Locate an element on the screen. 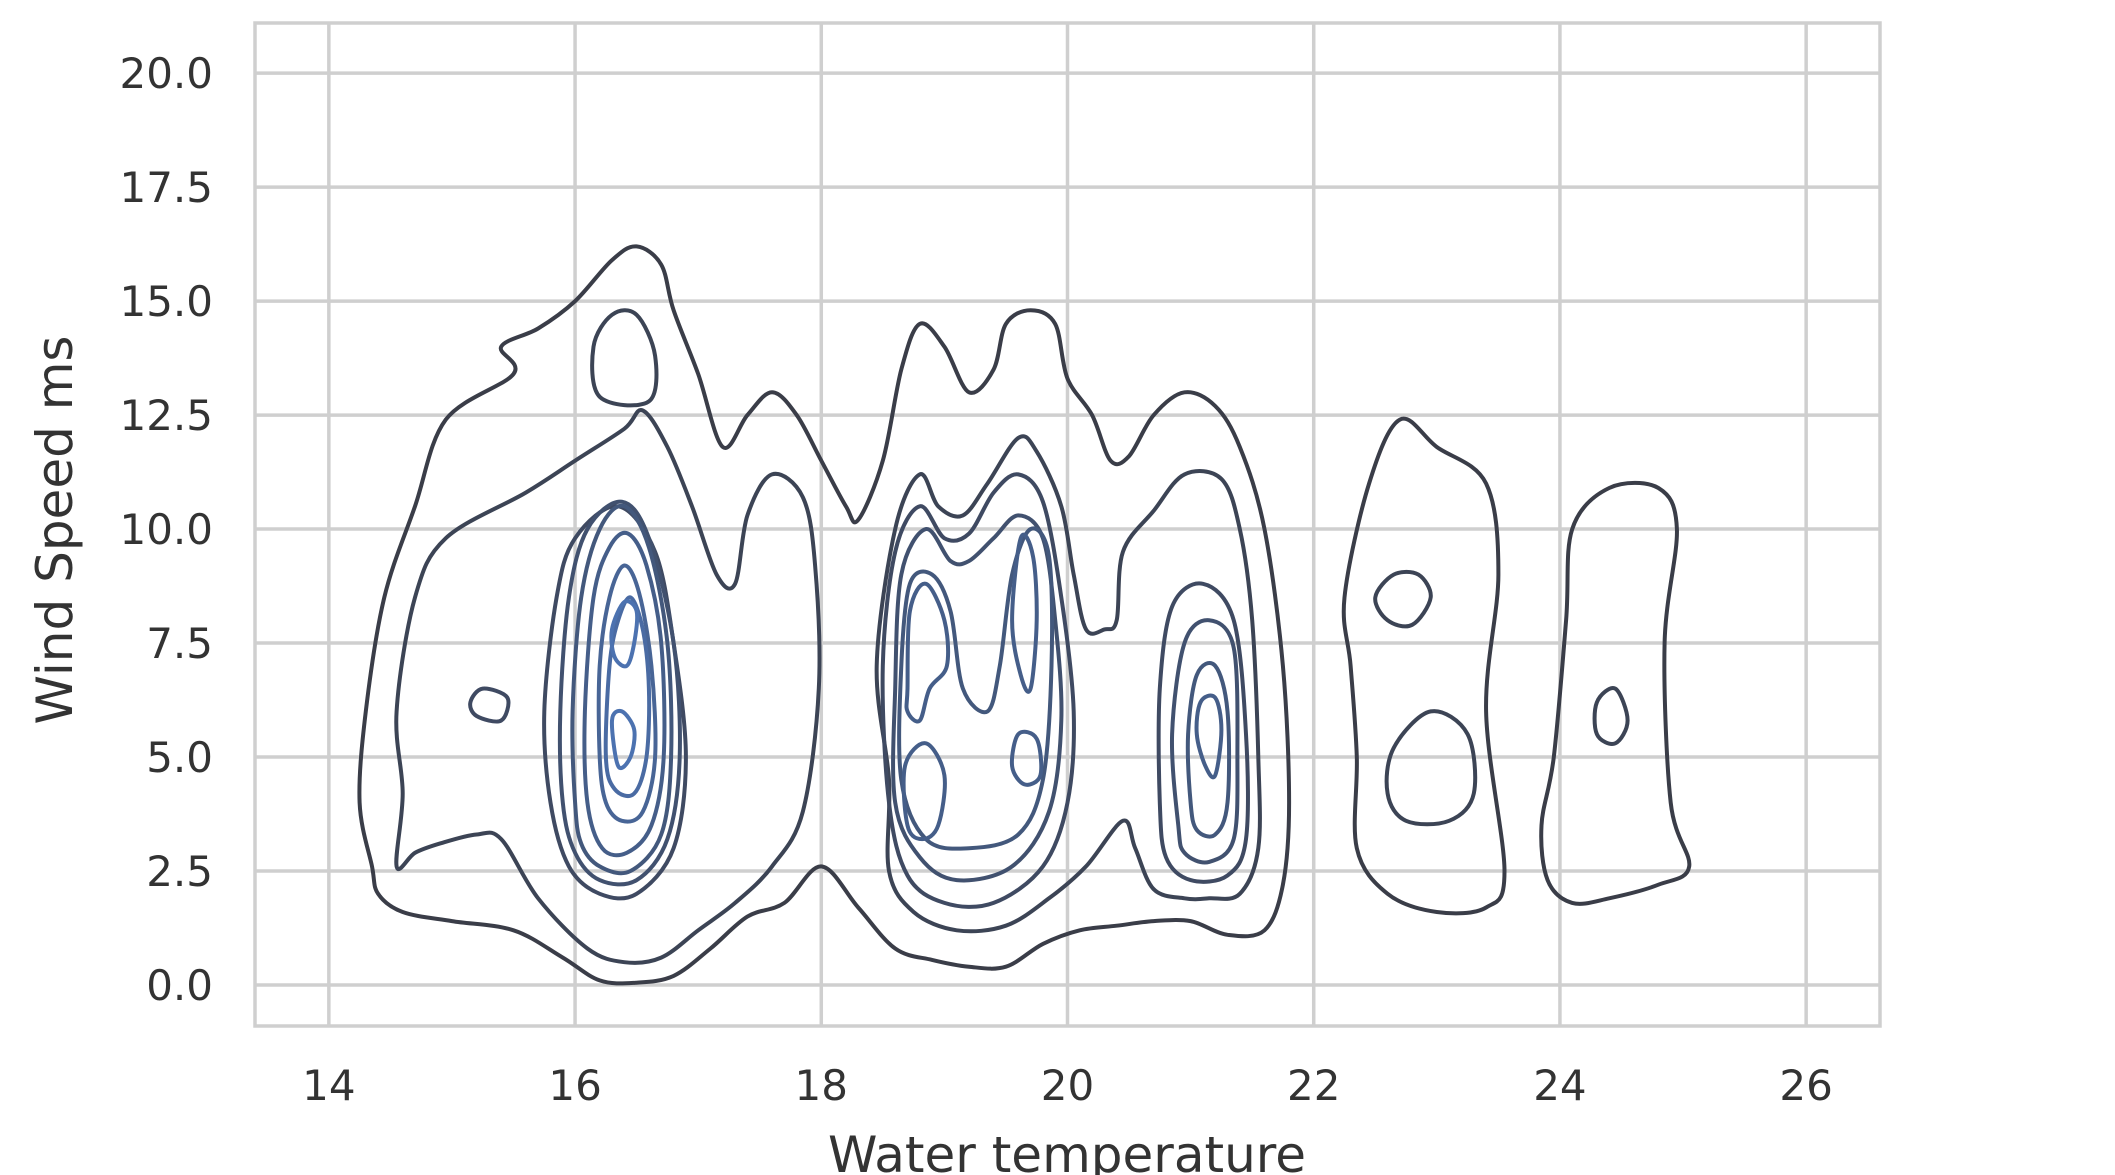 The height and width of the screenshot is (1175, 2115). x-tick-label: 20 is located at coordinates (1067, 1085).